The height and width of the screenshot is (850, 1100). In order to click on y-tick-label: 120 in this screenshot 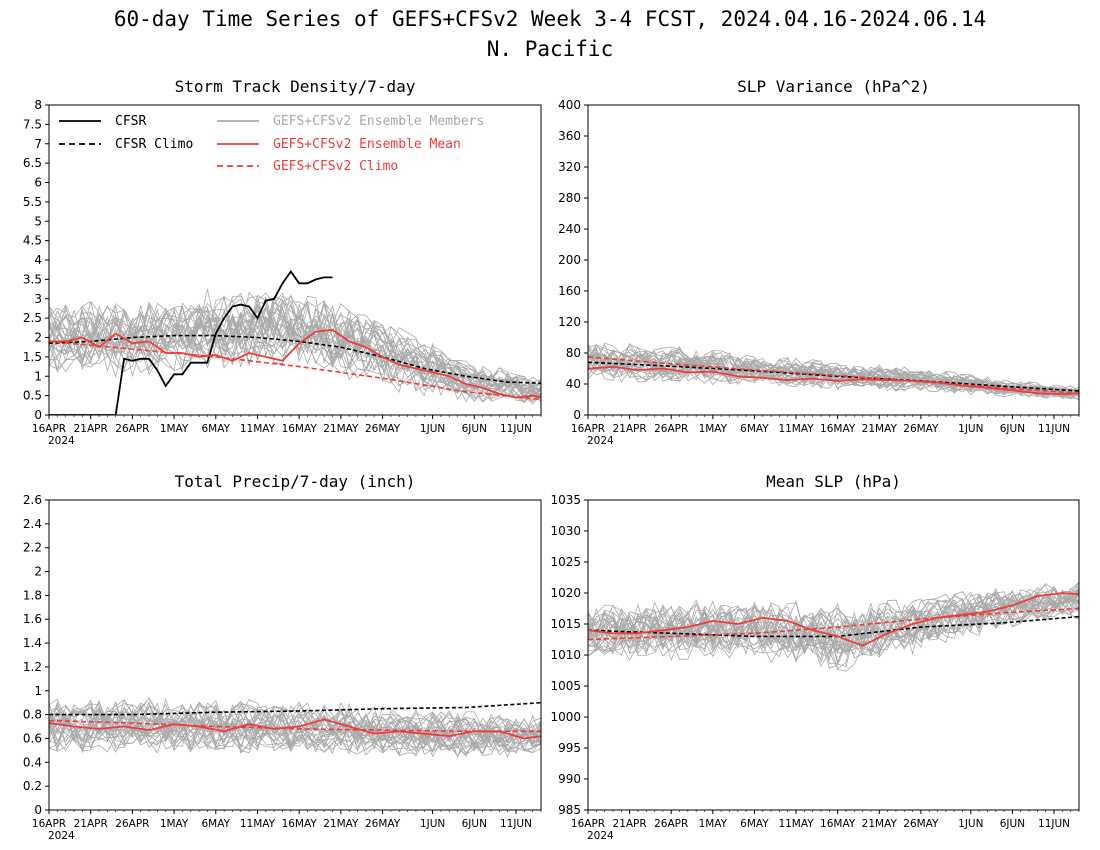, I will do `click(569, 322)`.